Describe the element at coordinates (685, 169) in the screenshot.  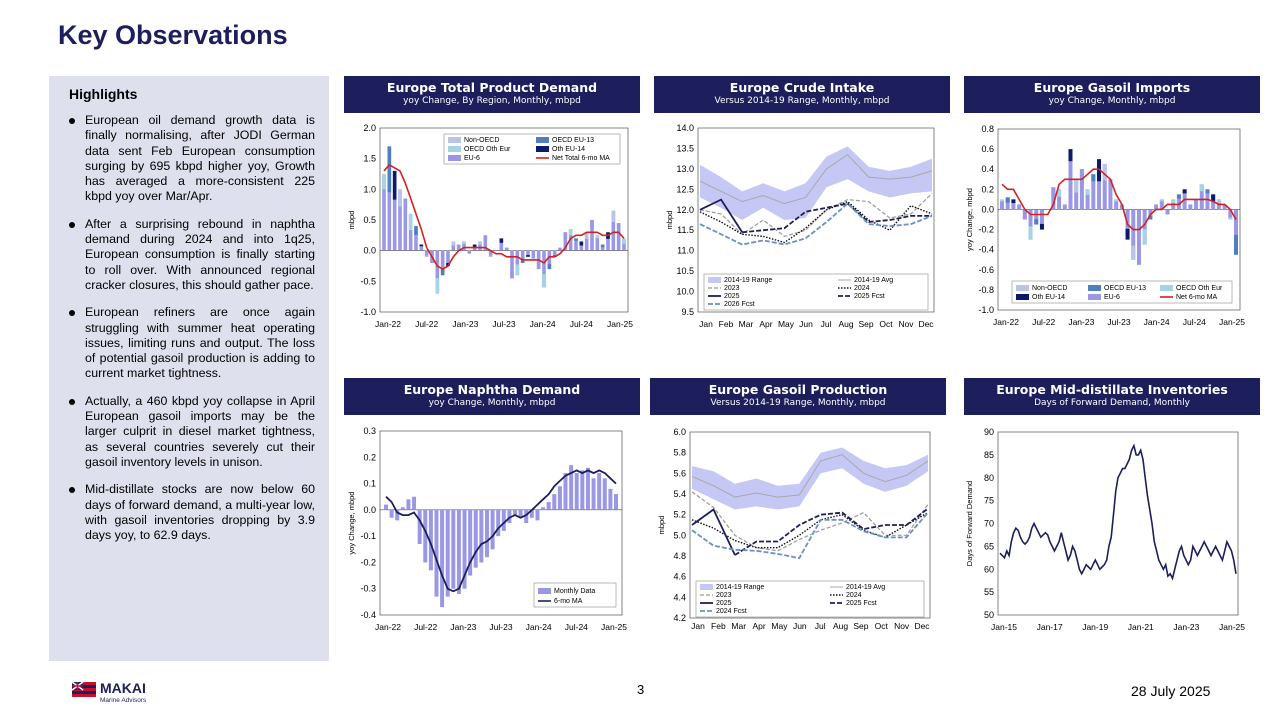
I see `y-tick-label: 13.0` at that location.